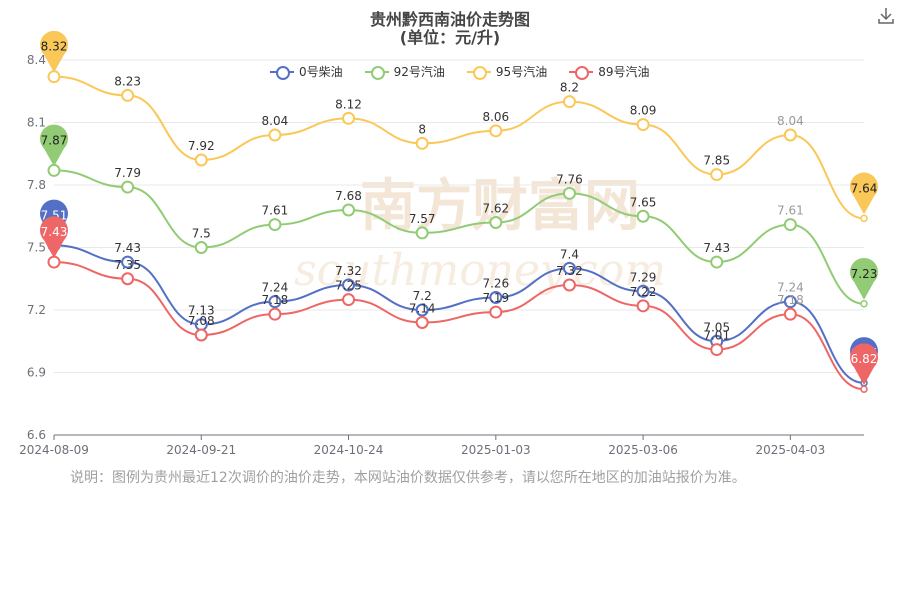 This screenshot has height=600, width=900. I want to click on pin-label: 8.32, so click(54, 47).